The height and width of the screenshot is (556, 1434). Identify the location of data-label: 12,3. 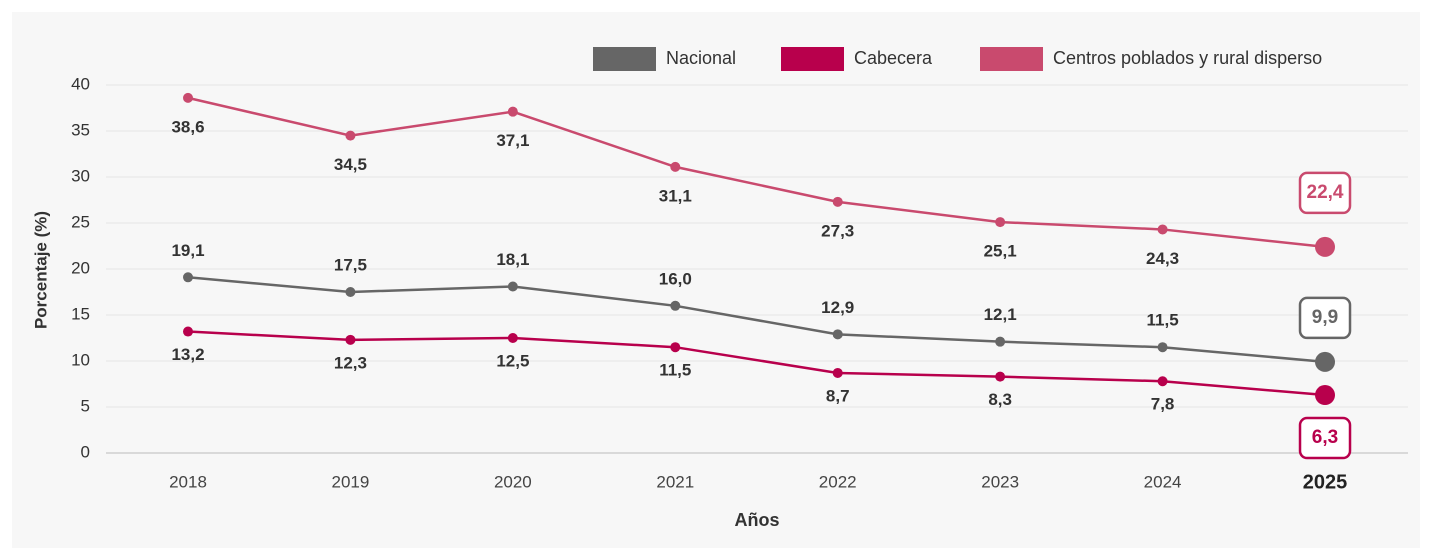
(350, 362).